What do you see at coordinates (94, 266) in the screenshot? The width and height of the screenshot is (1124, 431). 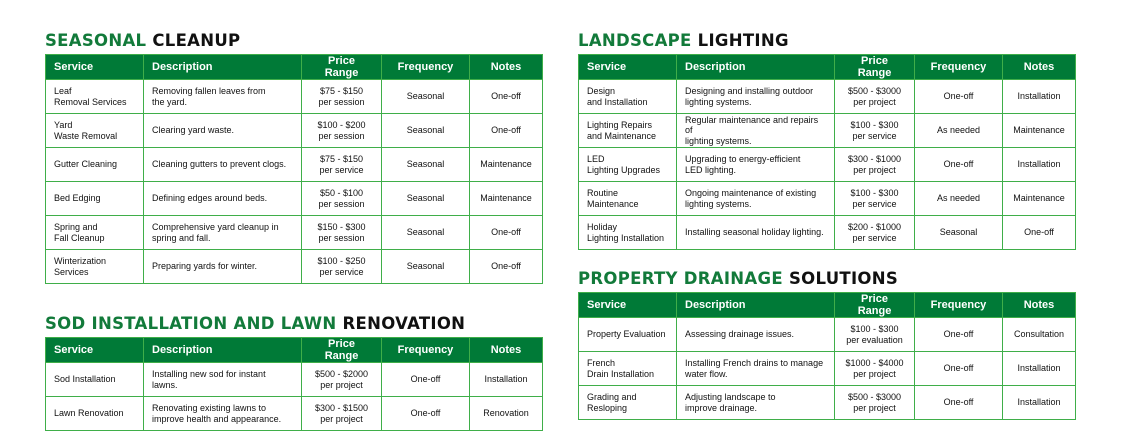 I see `table-cell-service: Winterization Services` at bounding box center [94, 266].